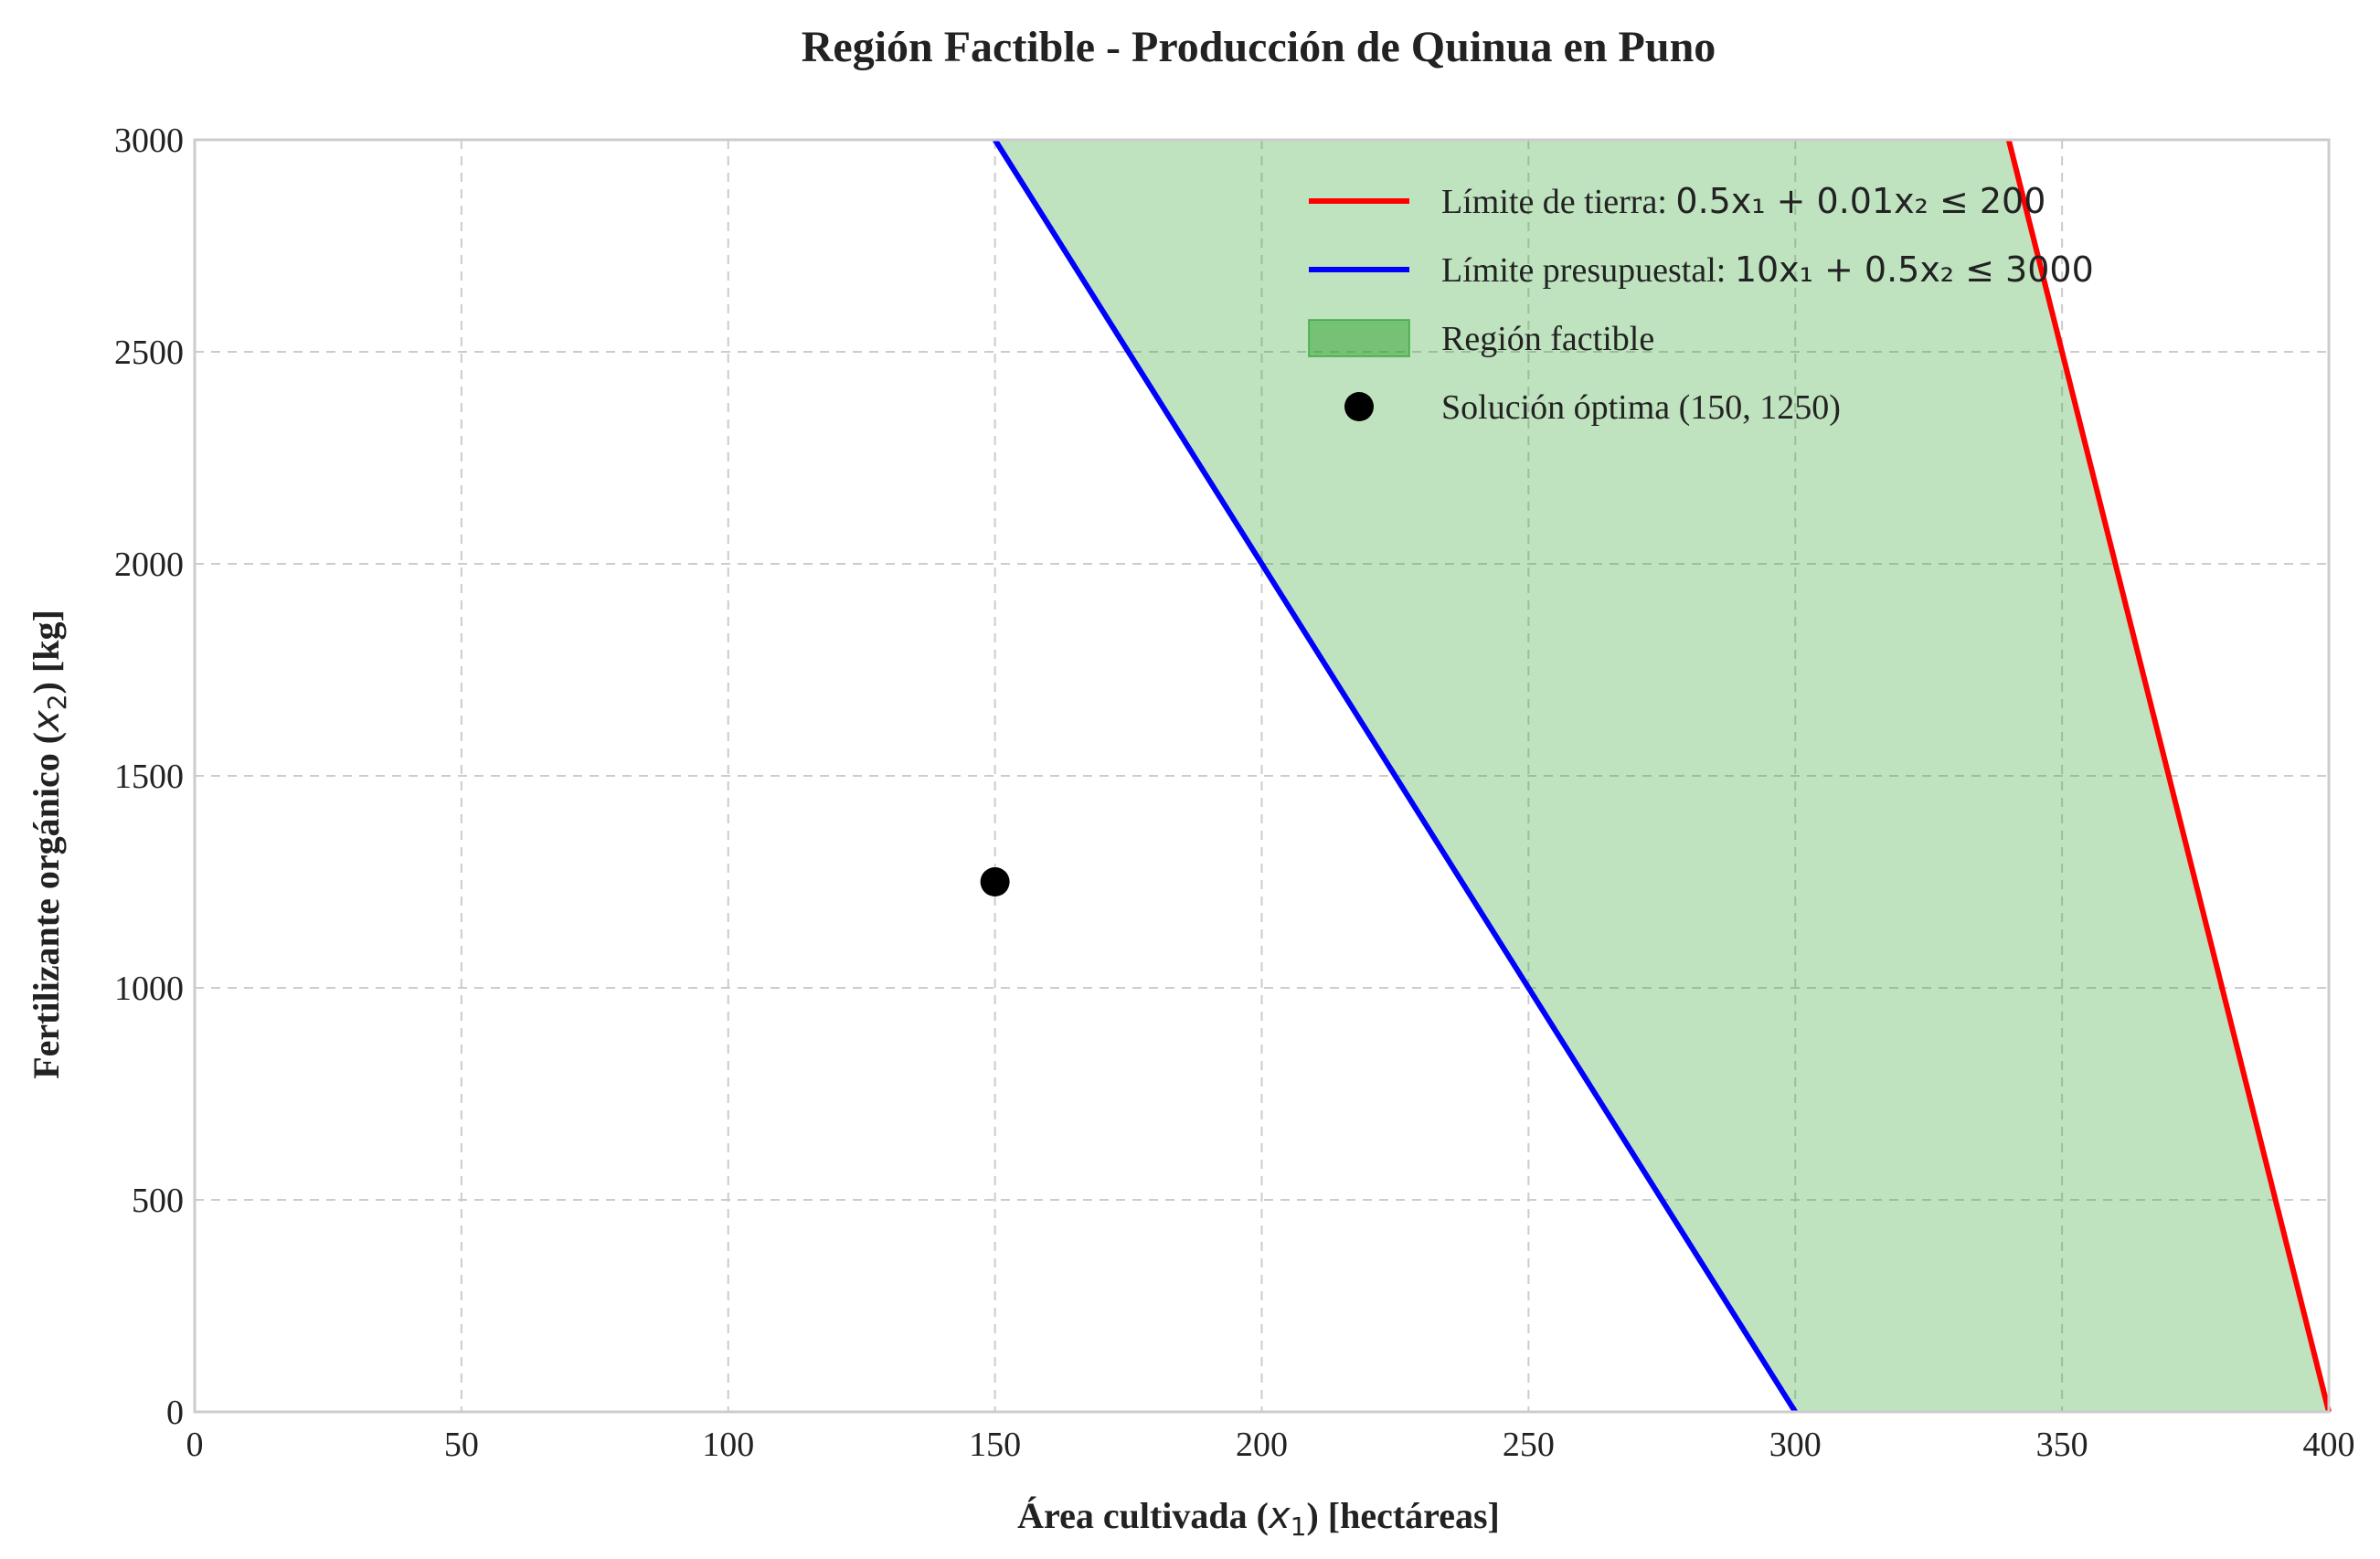 Image resolution: width=2380 pixels, height=1559 pixels. I want to click on legend-swatch-optimum, so click(1359, 406).